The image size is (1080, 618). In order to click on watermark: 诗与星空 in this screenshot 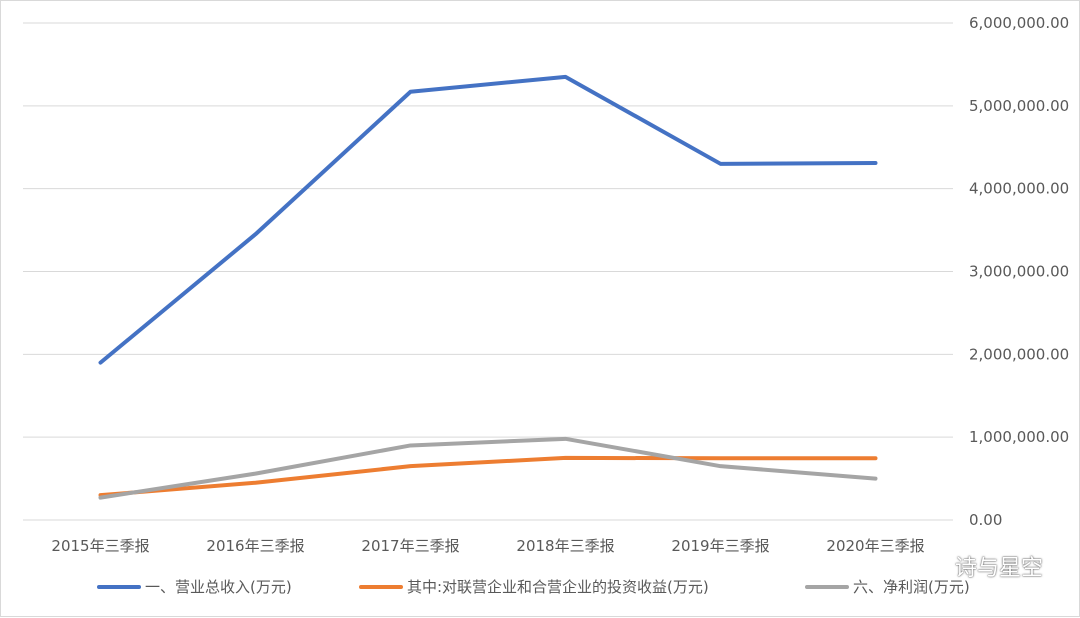, I will do `click(984, 566)`.